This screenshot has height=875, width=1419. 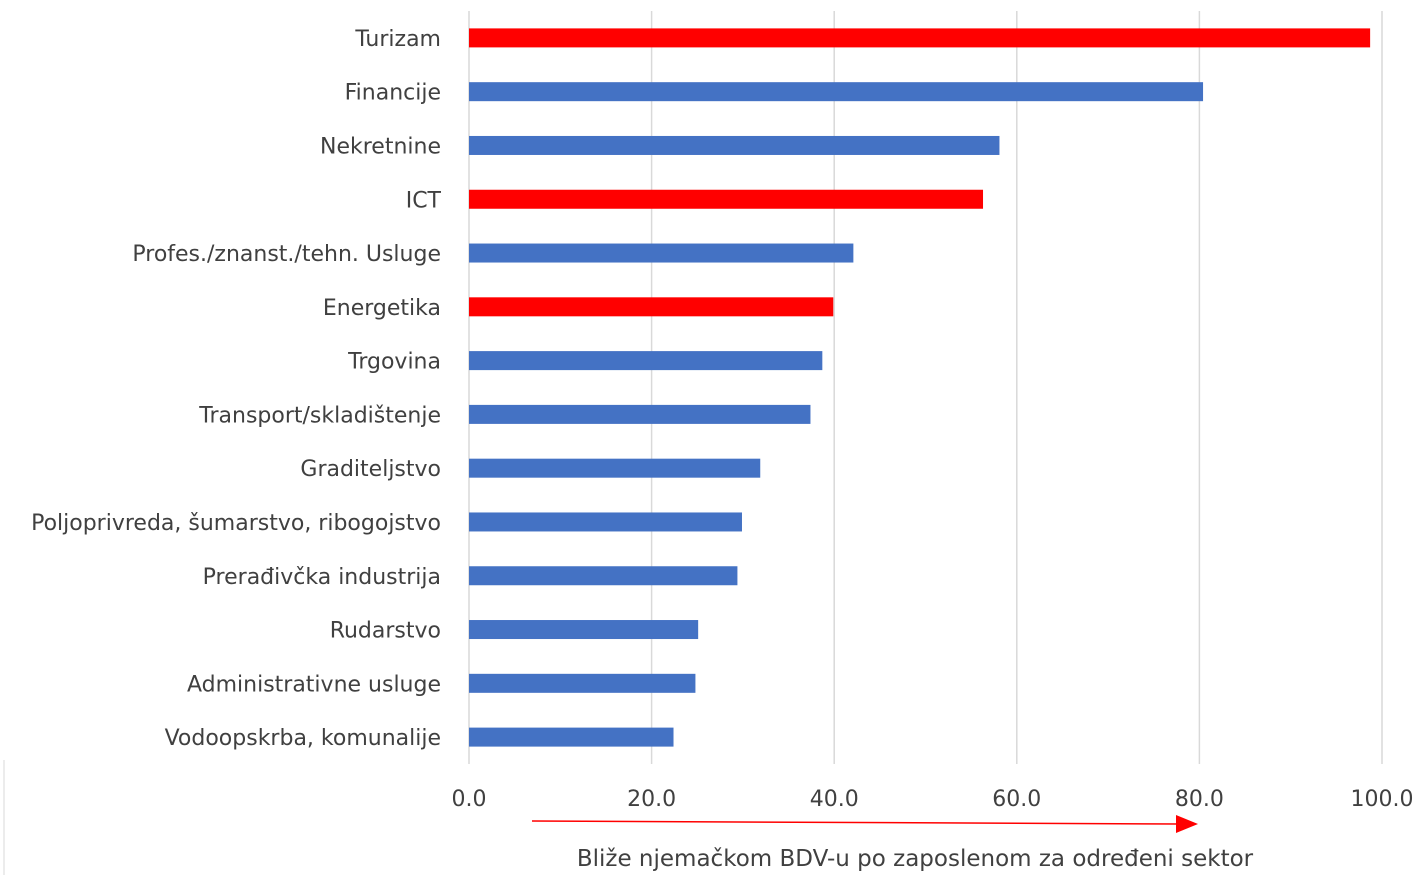 I want to click on arrow-head, so click(x=1187, y=824).